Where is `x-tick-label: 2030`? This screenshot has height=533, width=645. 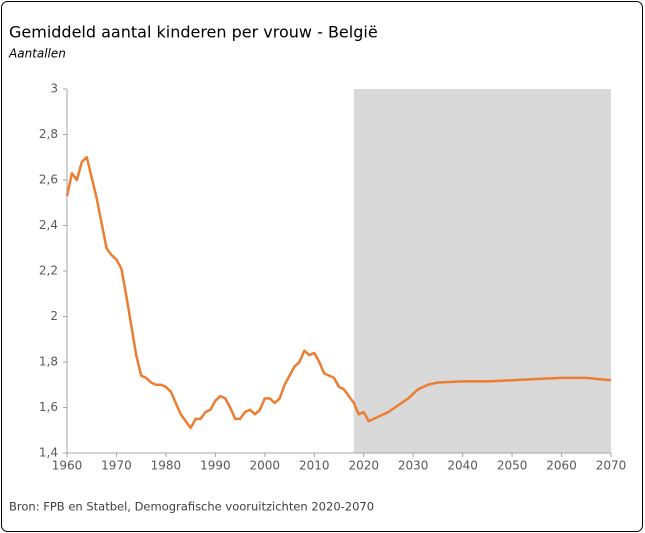
x-tick-label: 2030 is located at coordinates (413, 466).